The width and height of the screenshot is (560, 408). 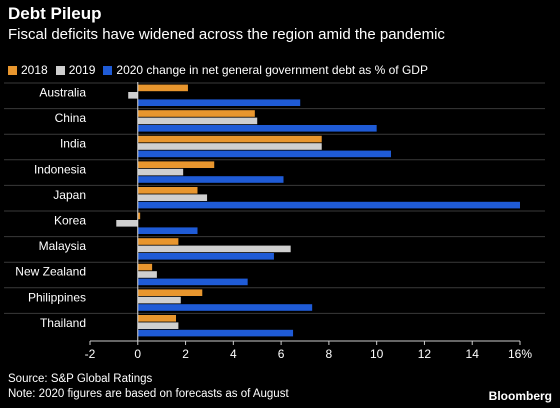 What do you see at coordinates (71, 118) in the screenshot?
I see `category-label-china: China` at bounding box center [71, 118].